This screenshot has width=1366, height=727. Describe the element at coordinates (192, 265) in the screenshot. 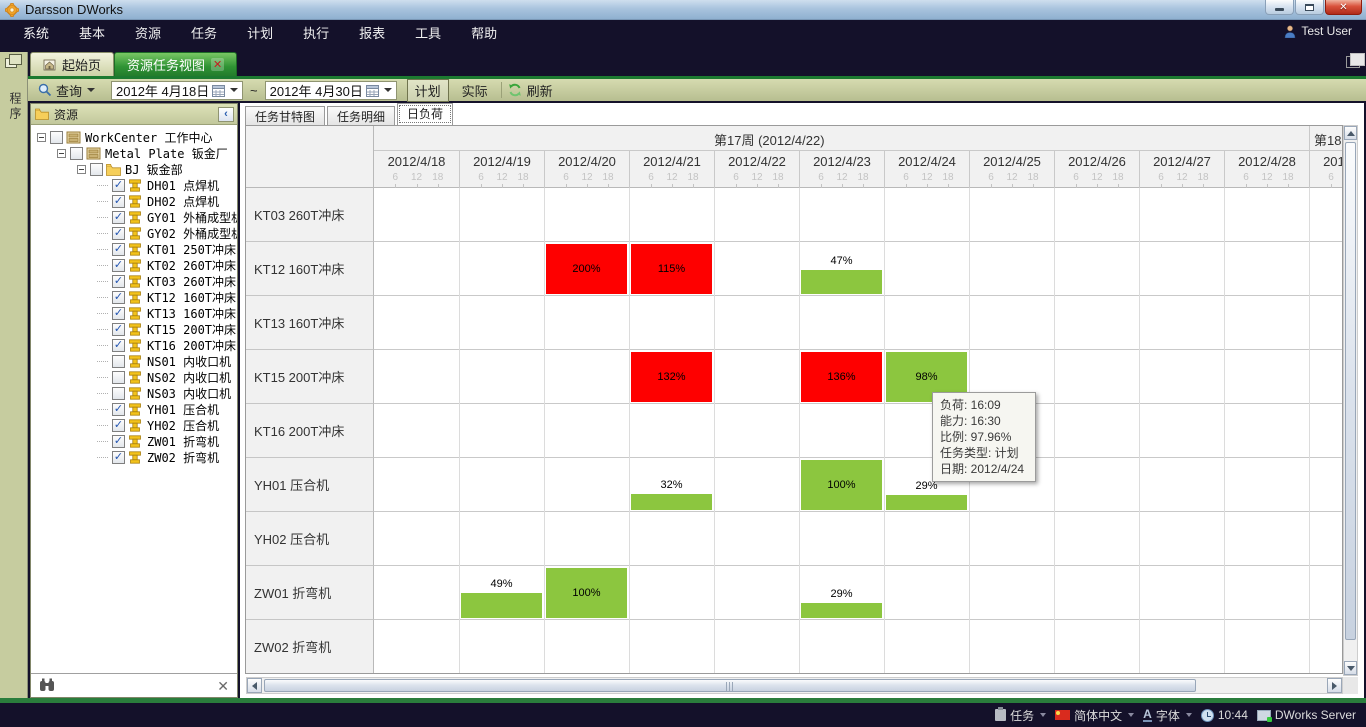

I see `tree-node-label: KT02 260T冲床` at that location.